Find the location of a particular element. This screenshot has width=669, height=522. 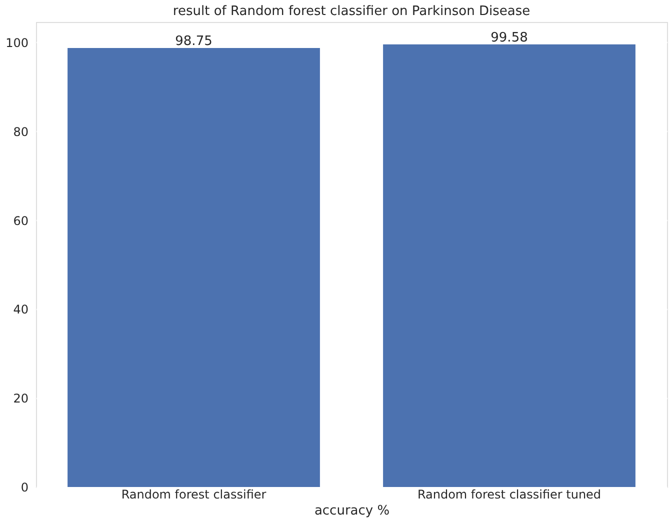

y-tick-label: 20 is located at coordinates (20, 399).